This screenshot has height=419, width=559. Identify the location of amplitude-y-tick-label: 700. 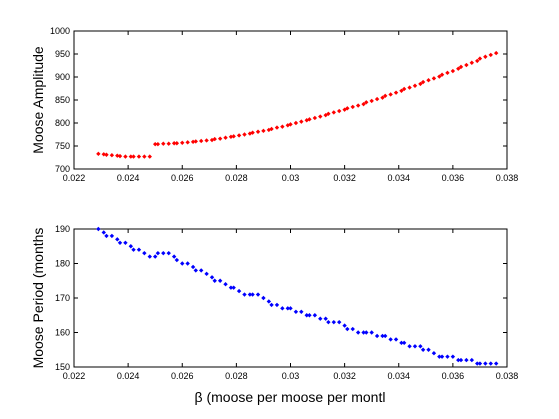
(62, 169).